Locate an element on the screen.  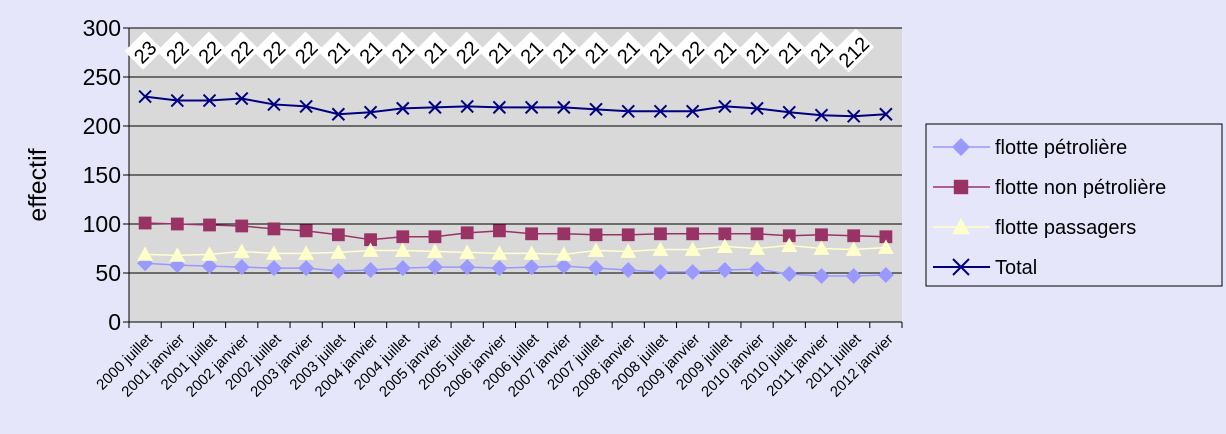
legend-item-0: flotte pétrolière is located at coordinates (1030, 148).